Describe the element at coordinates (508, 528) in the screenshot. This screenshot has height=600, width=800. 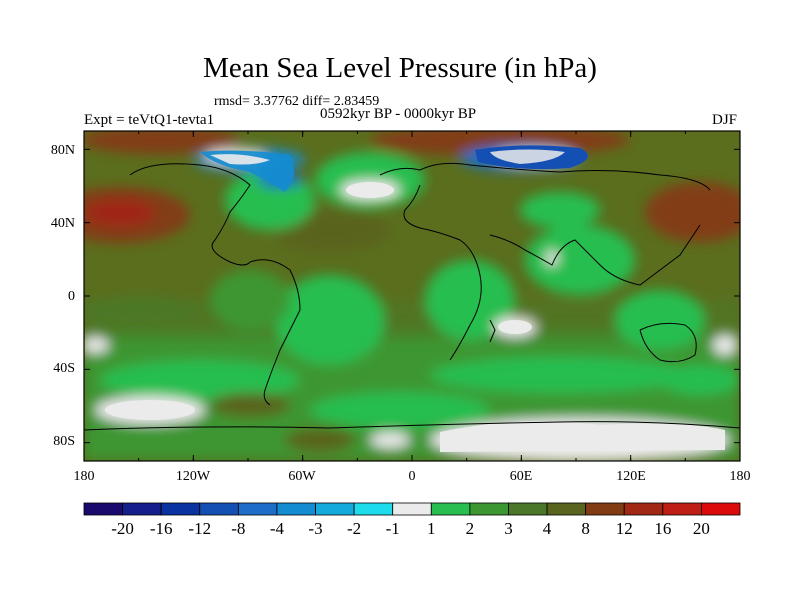
I see `colorbar-label: 3` at that location.